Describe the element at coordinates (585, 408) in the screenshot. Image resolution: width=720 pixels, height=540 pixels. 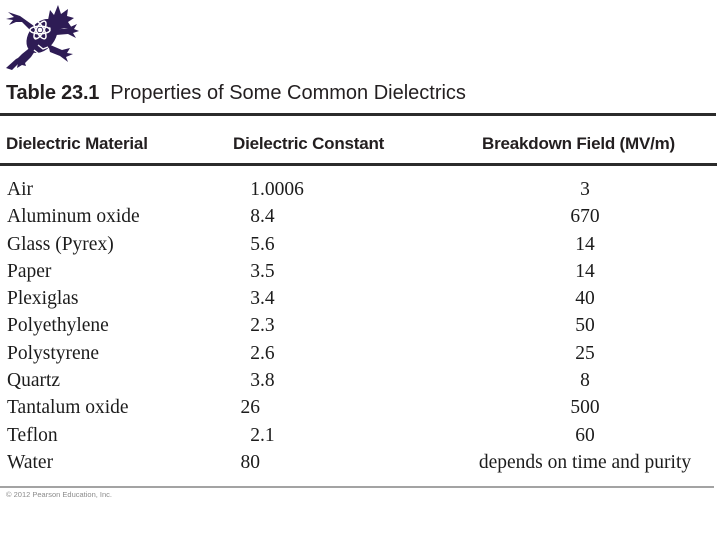
I see `breakdown-cell: 500` at that location.